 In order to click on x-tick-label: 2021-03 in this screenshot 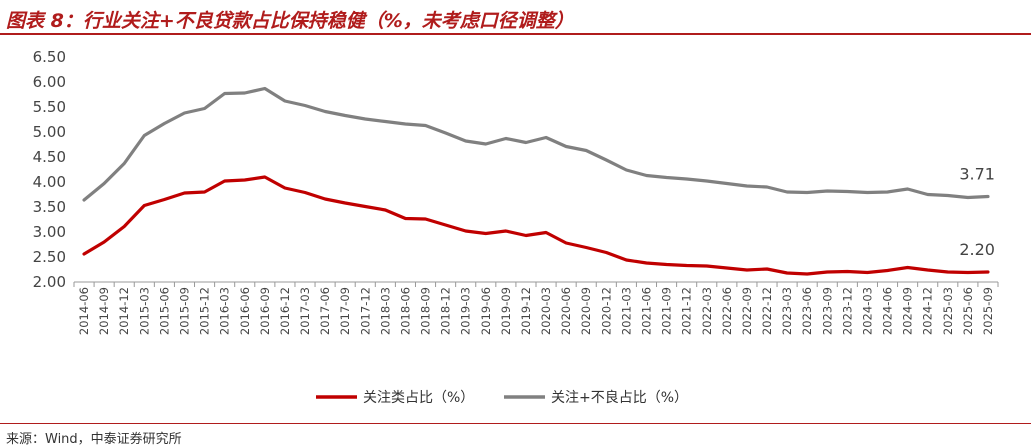, I will do `click(626, 311)`.